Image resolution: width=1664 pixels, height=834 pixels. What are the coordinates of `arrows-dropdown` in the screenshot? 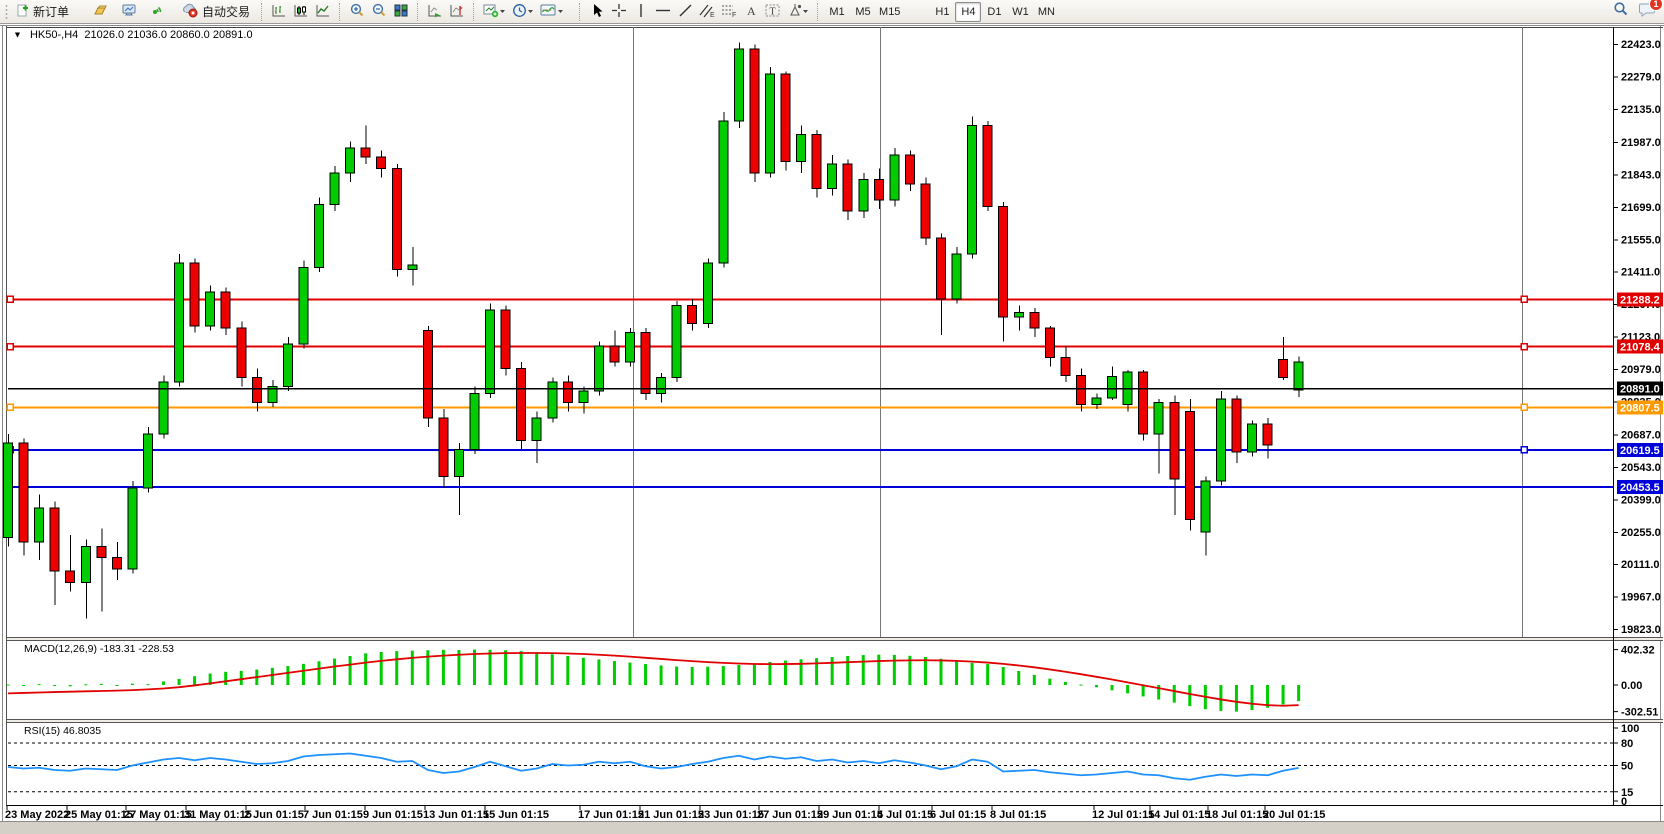 It's located at (798, 12).